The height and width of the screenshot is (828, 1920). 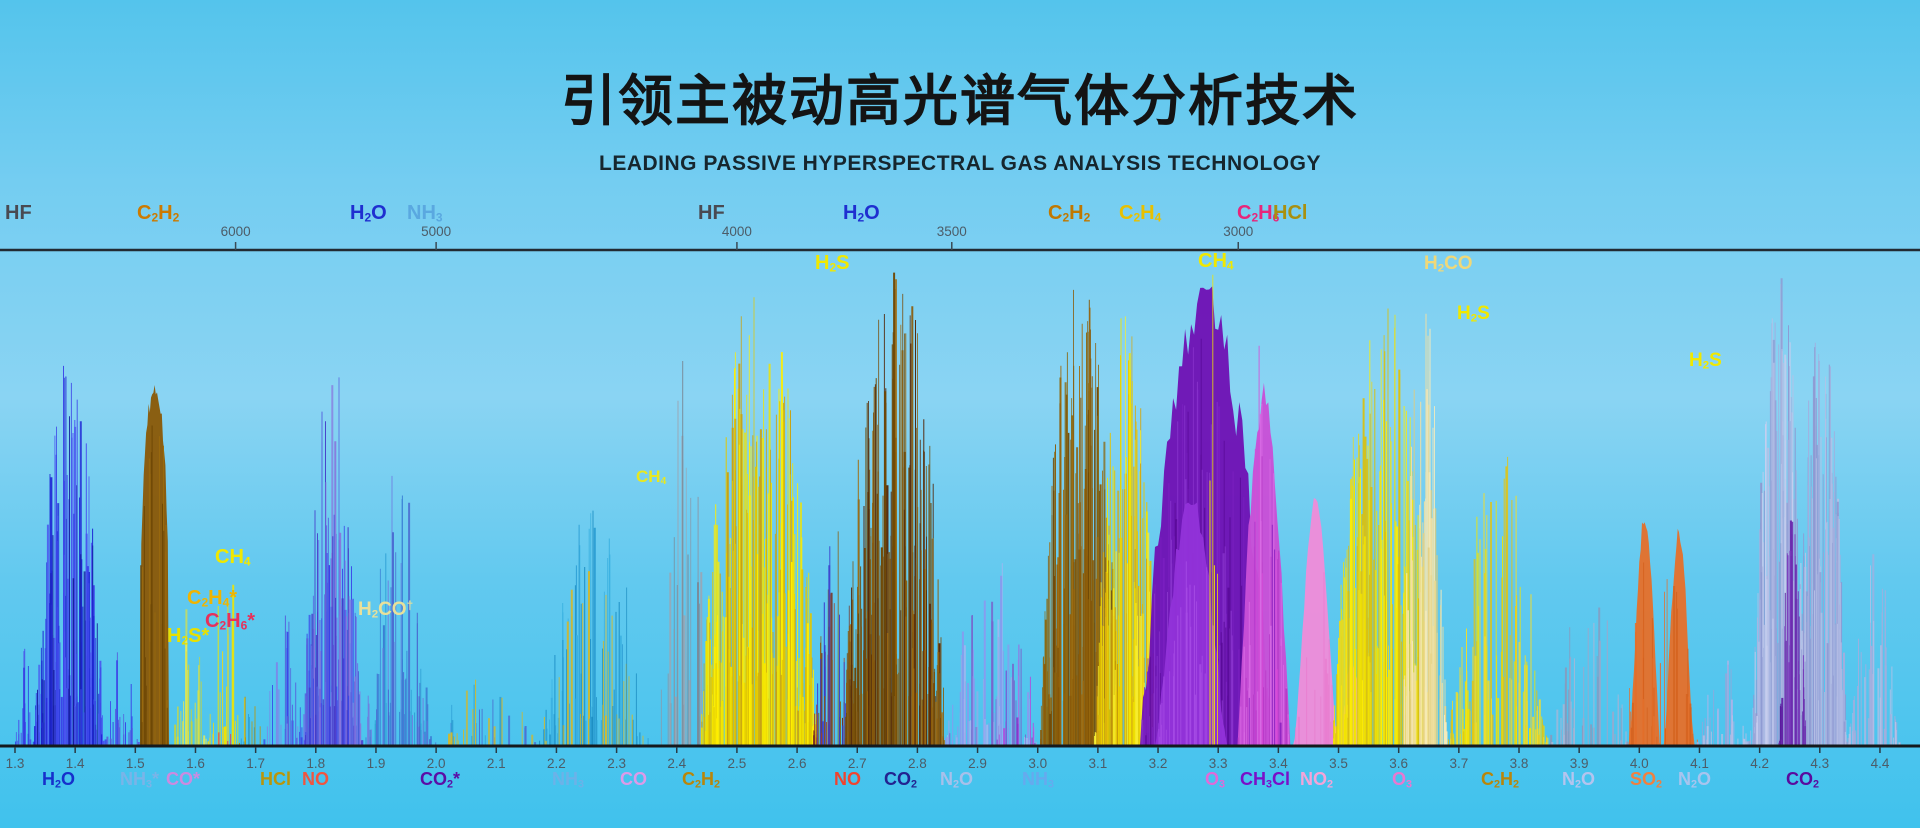 What do you see at coordinates (1265, 780) in the screenshot?
I see `gas-label-CH3Cl: CH3Cl` at bounding box center [1265, 780].